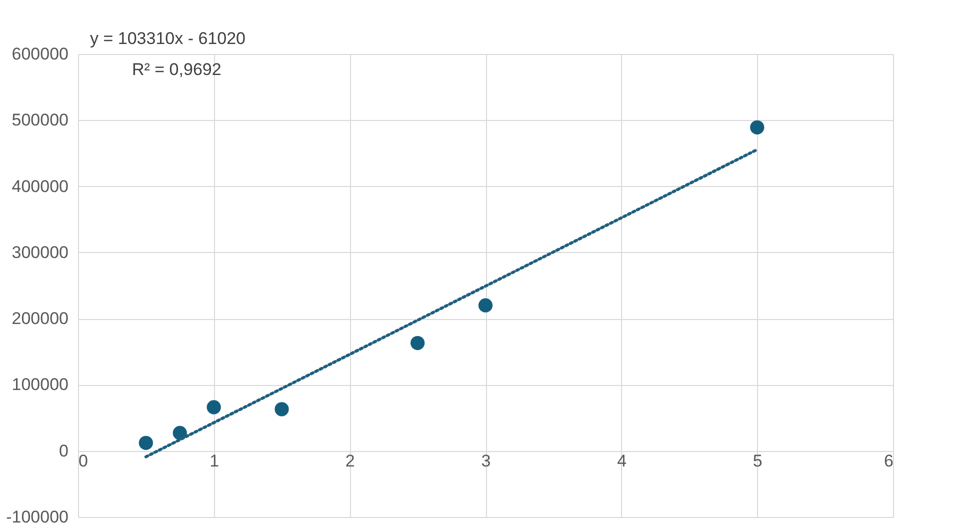  What do you see at coordinates (83, 460) in the screenshot?
I see `x-tick-label: 0` at bounding box center [83, 460].